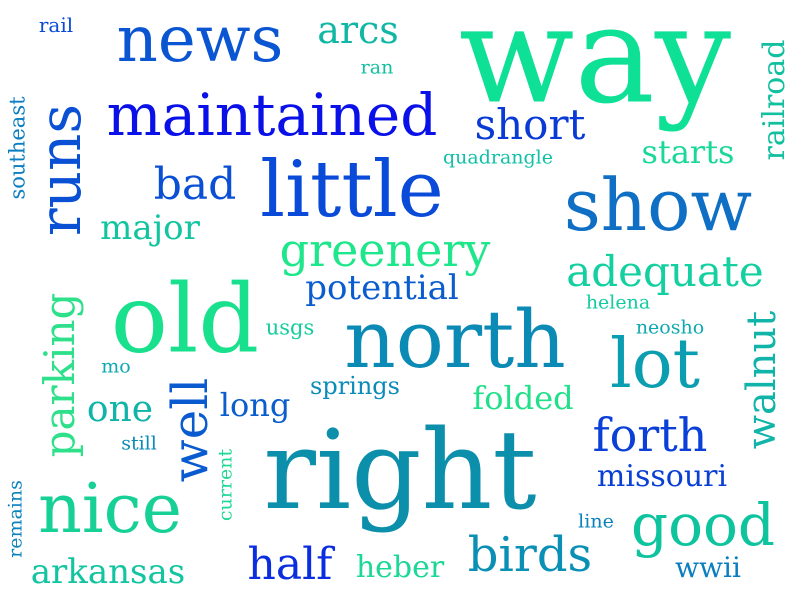  Describe the element at coordinates (774, 100) in the screenshot. I see `word-railroad: railroad` at that location.